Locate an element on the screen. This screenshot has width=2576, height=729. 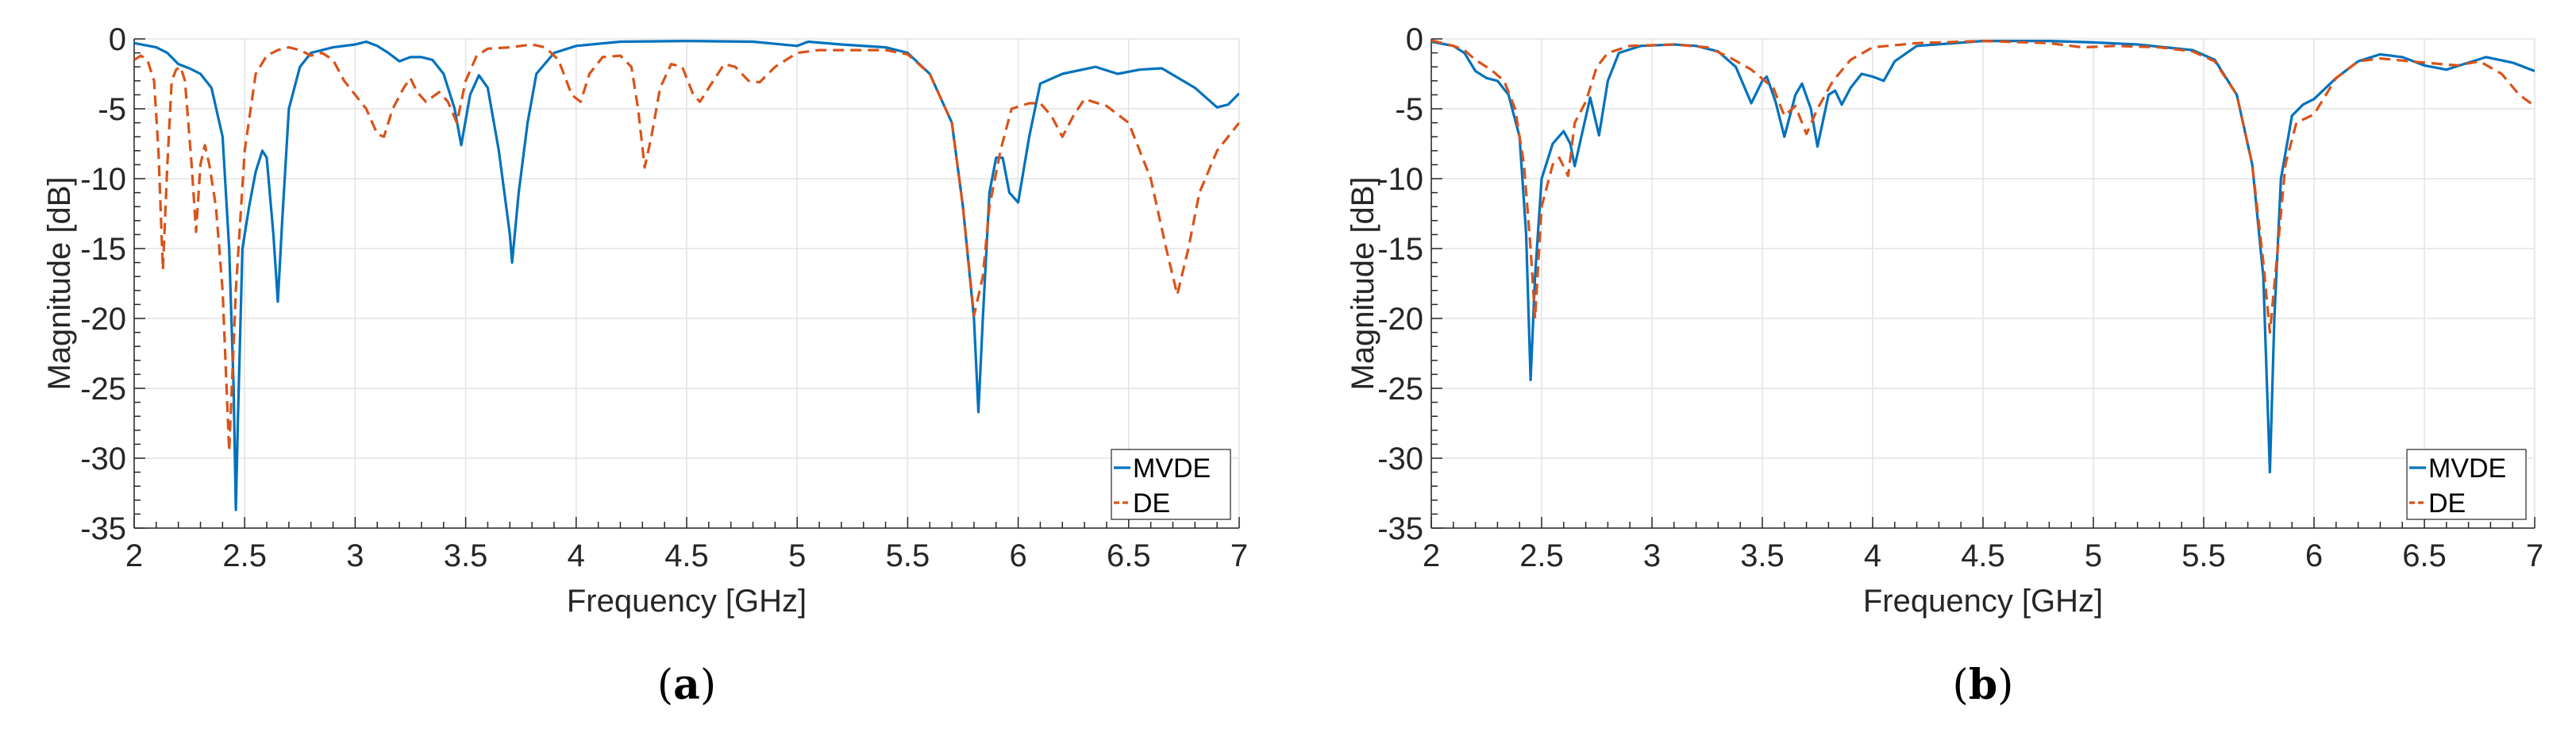
subfigure-caption: (b) is located at coordinates (1983, 685).